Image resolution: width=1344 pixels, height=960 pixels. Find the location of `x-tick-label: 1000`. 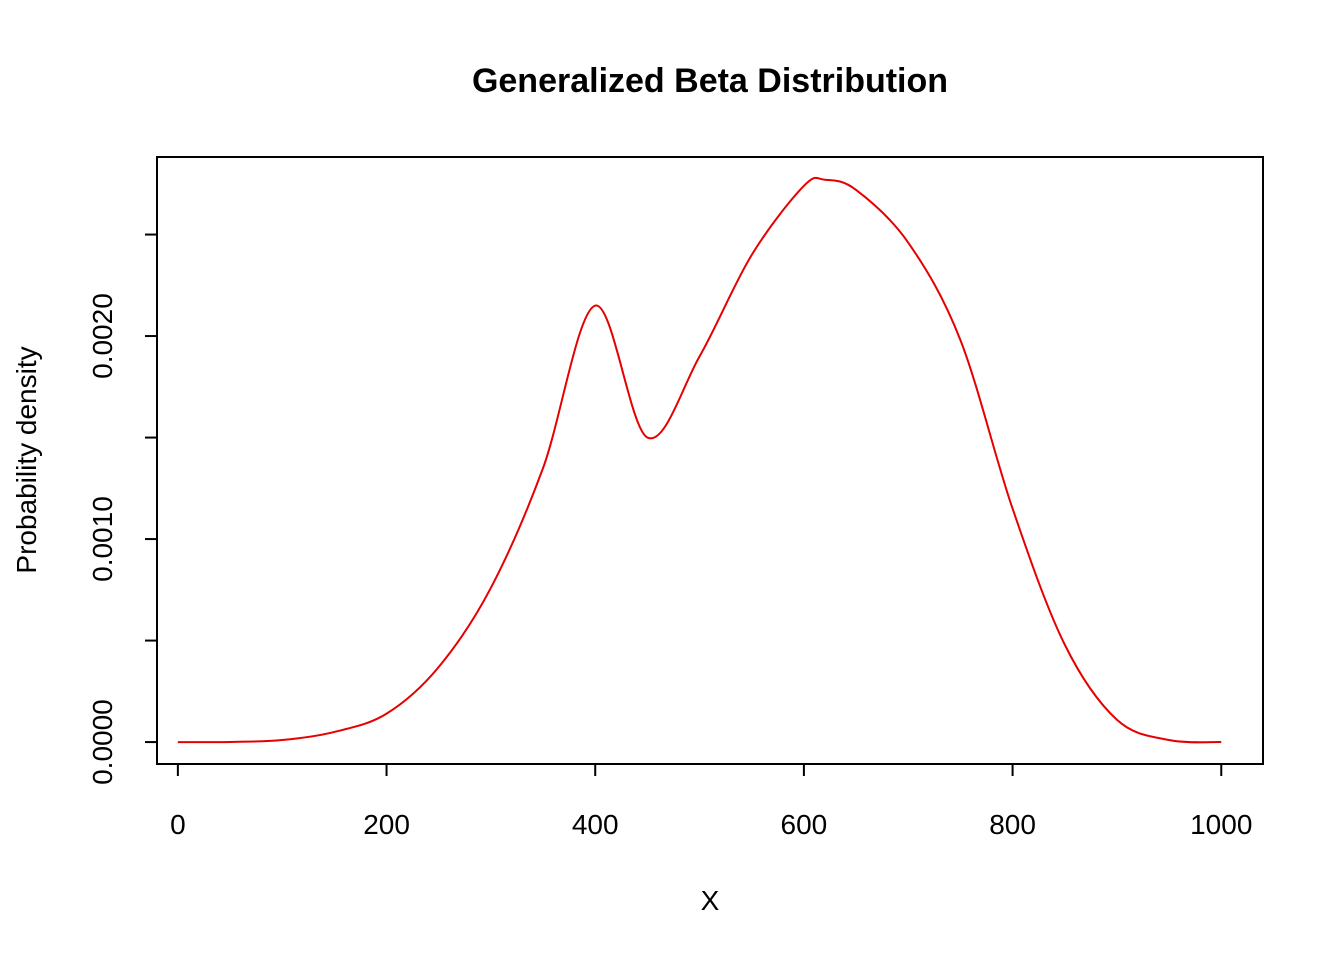

x-tick-label: 1000 is located at coordinates (1221, 824).